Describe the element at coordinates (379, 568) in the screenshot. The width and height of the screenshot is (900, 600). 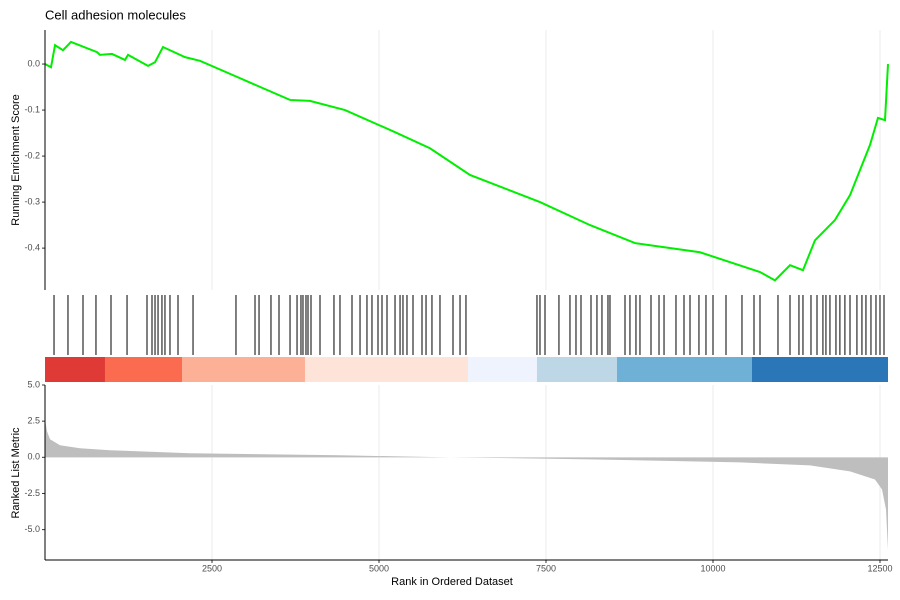
I see `x-tick-label: 5000` at that location.